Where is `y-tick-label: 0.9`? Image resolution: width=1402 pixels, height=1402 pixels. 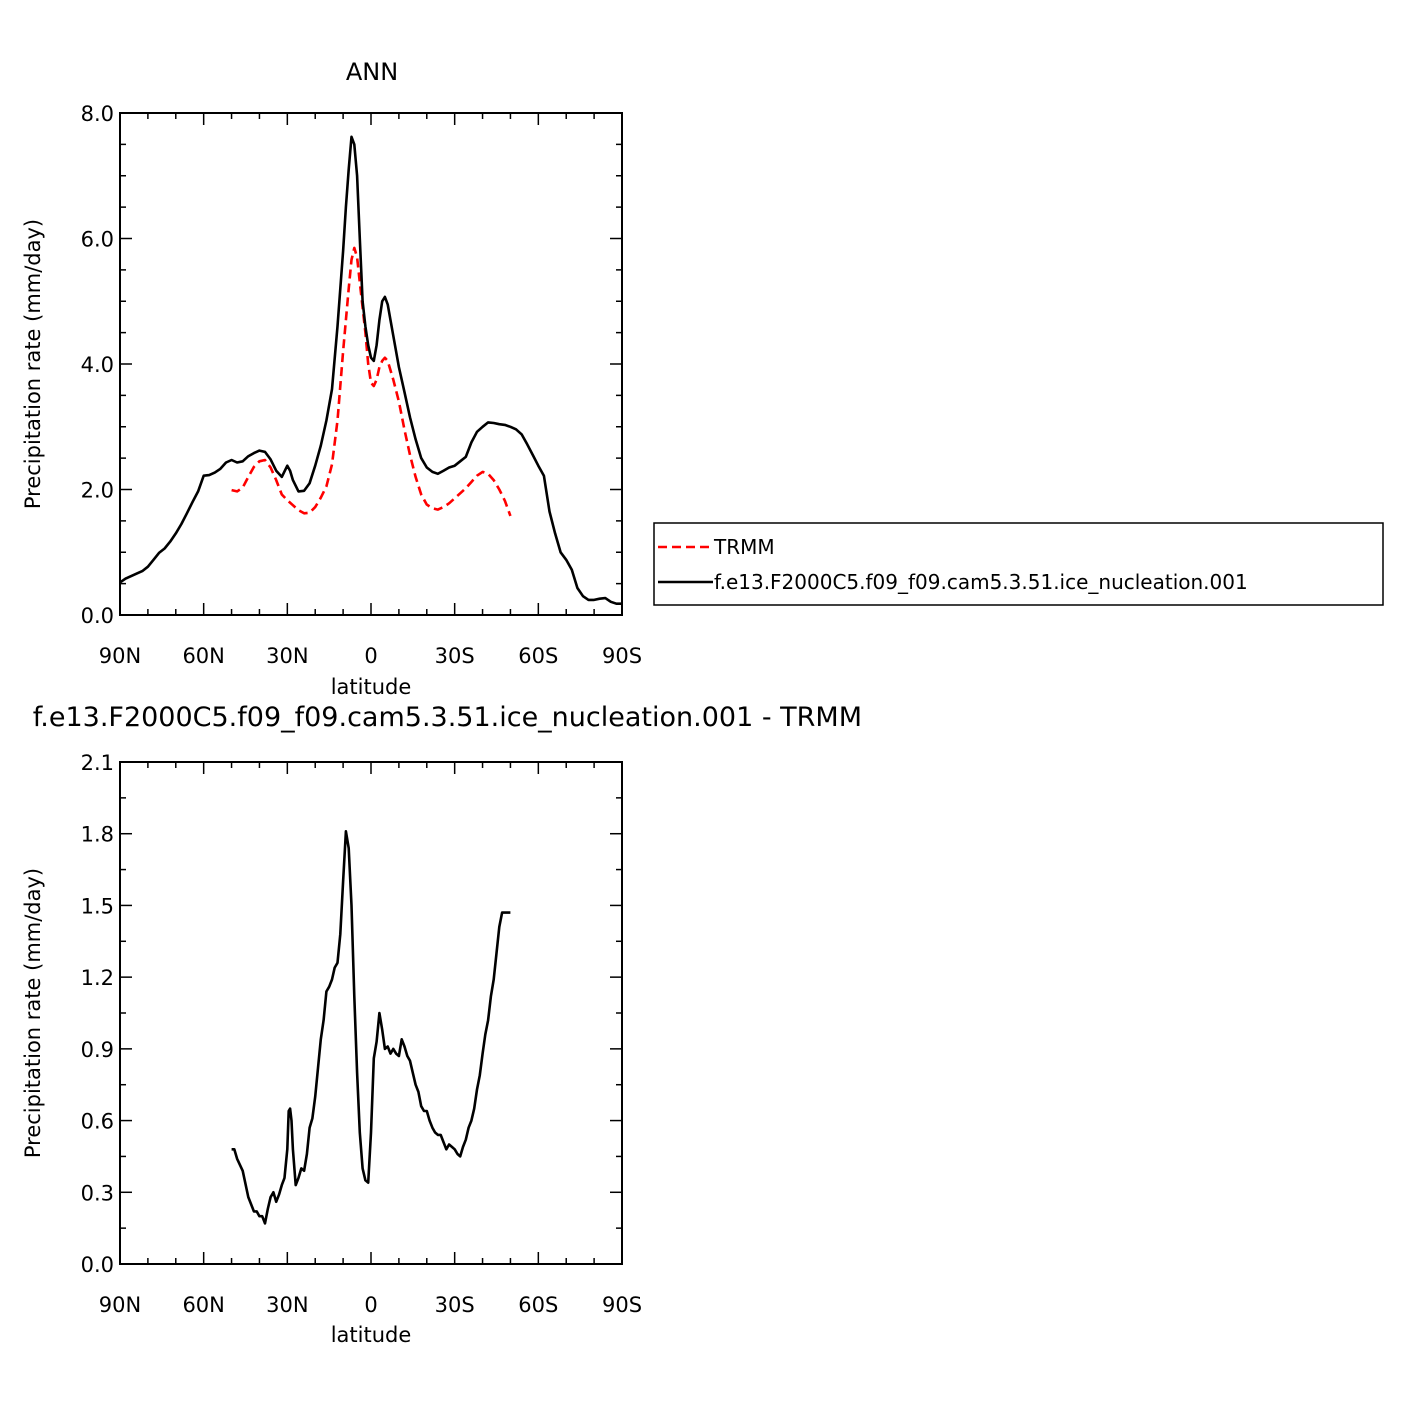
y-tick-label: 0.9 is located at coordinates (97, 1050).